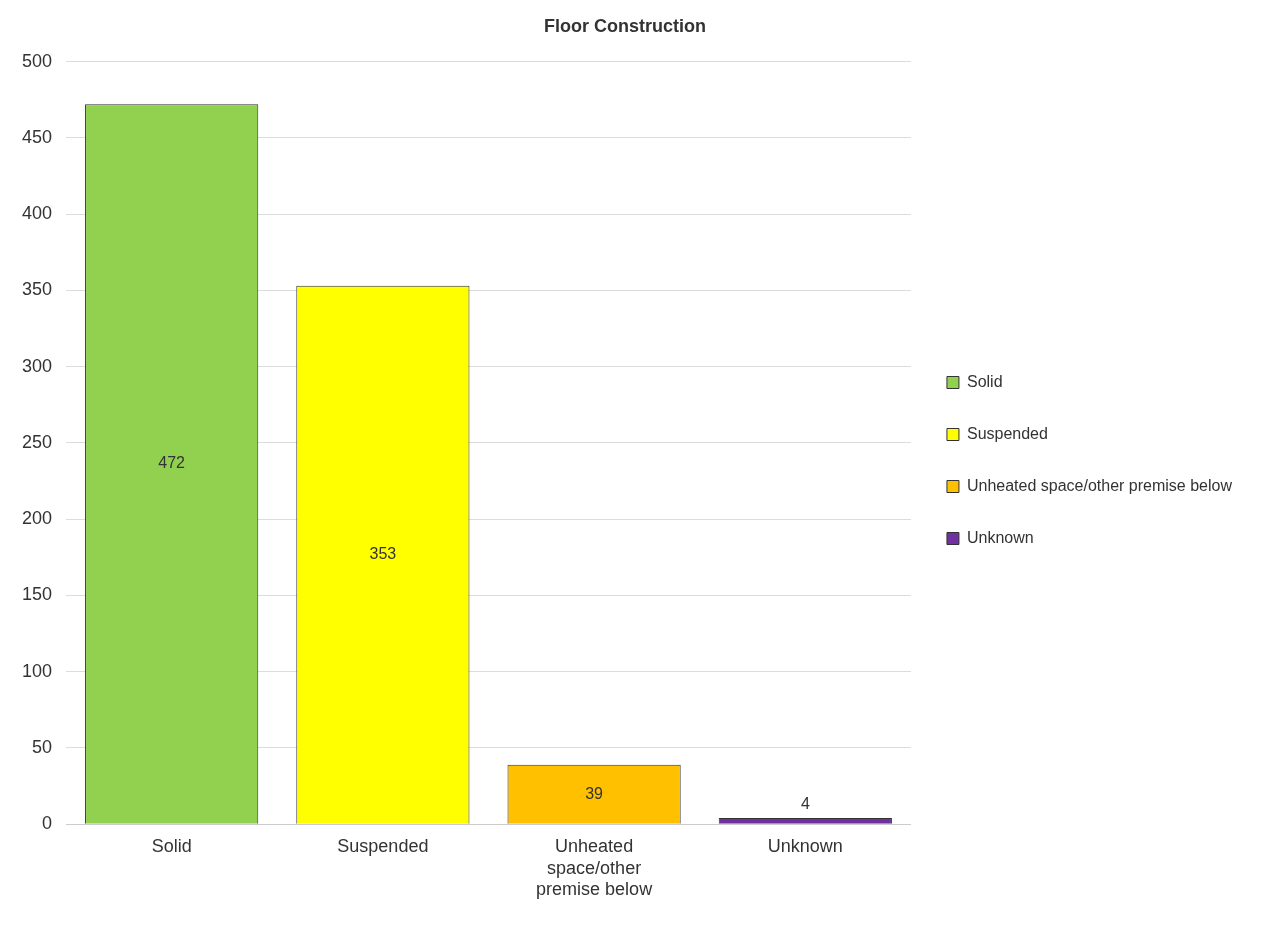 The height and width of the screenshot is (926, 1263). I want to click on data-label: 472, so click(172, 463).